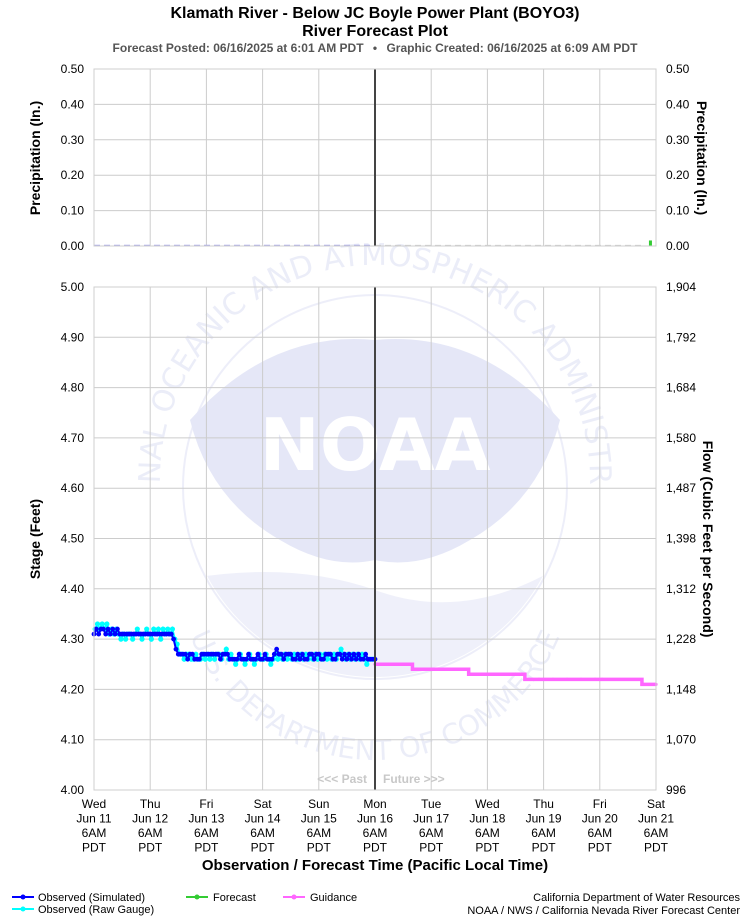 The height and width of the screenshot is (920, 750). Describe the element at coordinates (678, 175) in the screenshot. I see `precip-right-tick-label: 0.20` at that location.